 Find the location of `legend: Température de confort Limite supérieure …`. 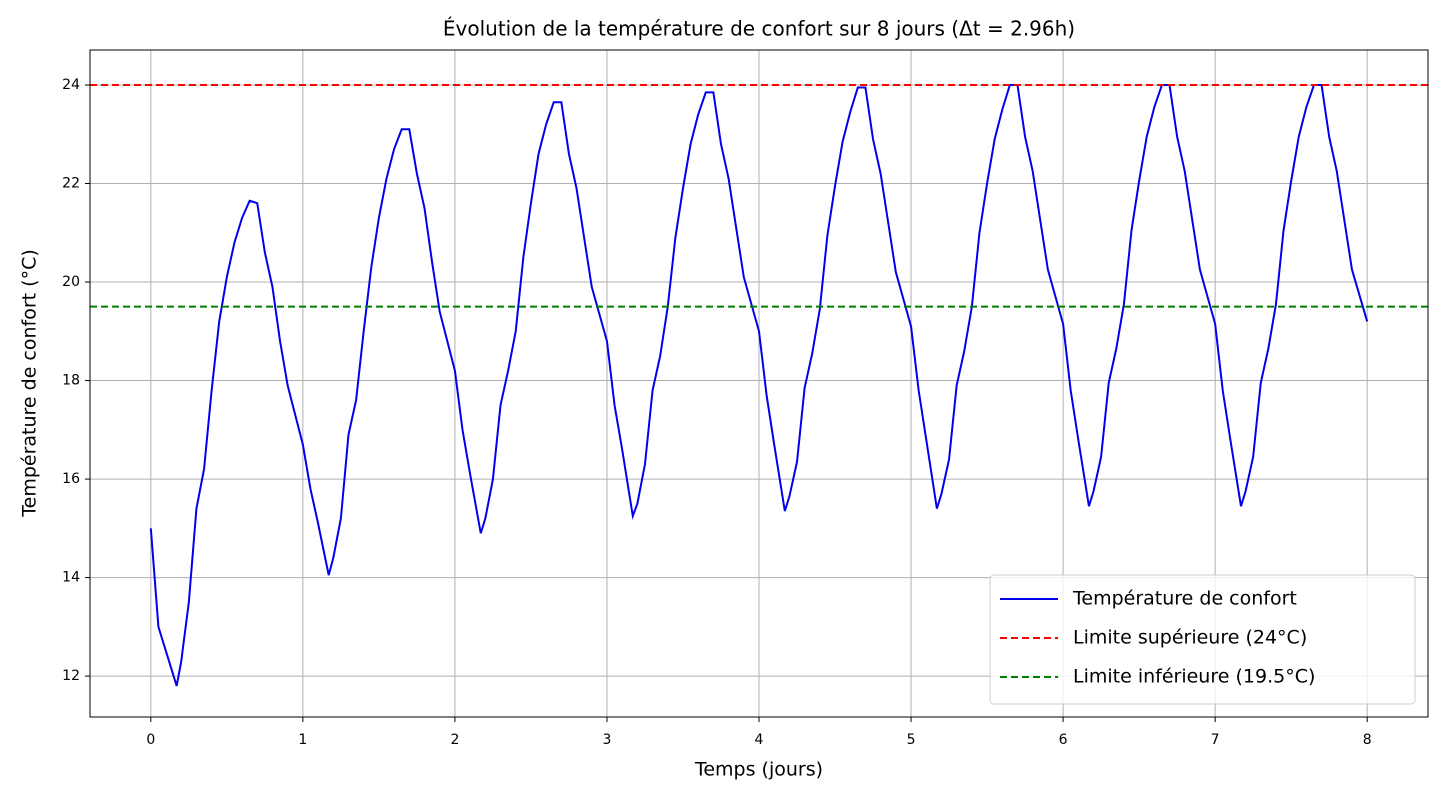

legend: Température de confort Limite supérieure … is located at coordinates (1202, 639).